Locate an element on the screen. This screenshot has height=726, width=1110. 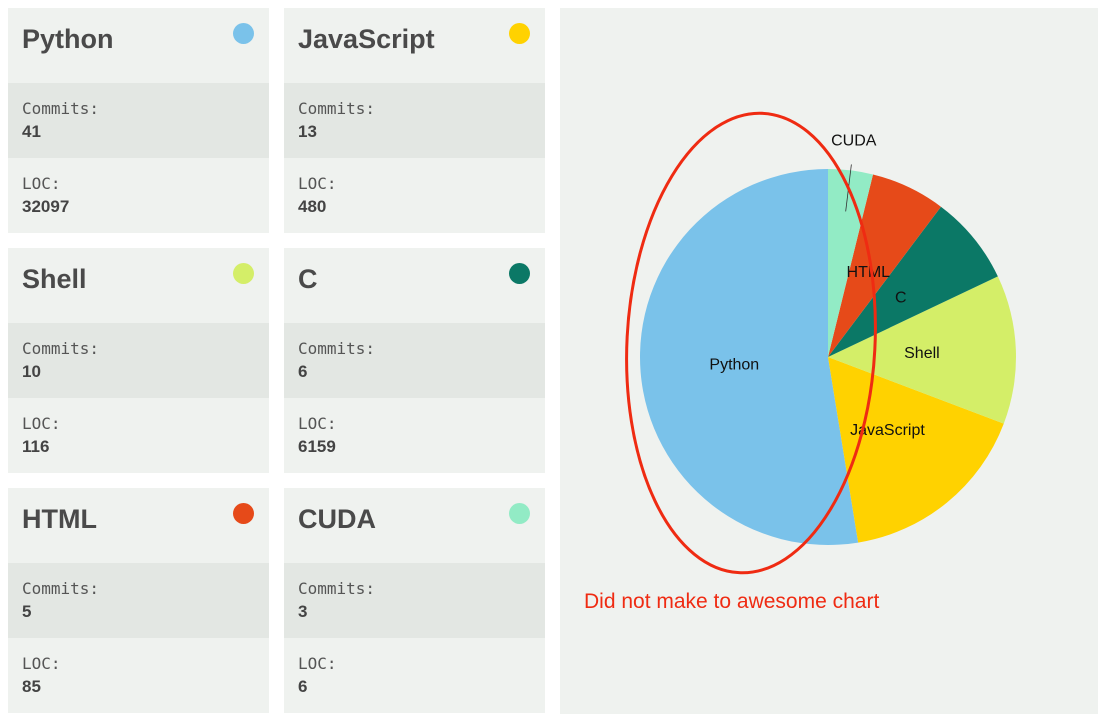
loc-value: 85 is located at coordinates (31, 686).